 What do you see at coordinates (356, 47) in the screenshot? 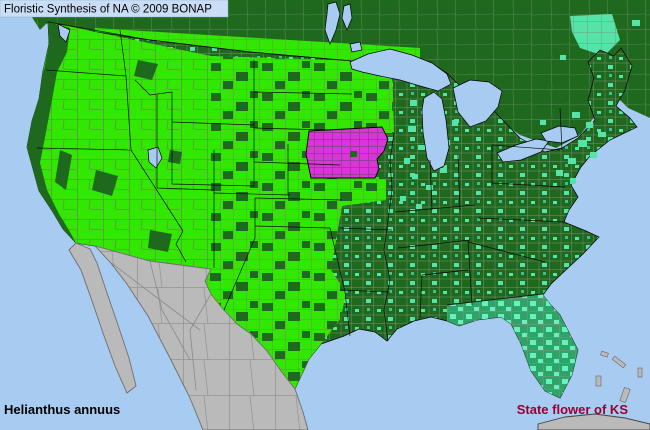
I see `lake-of-the-woods` at bounding box center [356, 47].